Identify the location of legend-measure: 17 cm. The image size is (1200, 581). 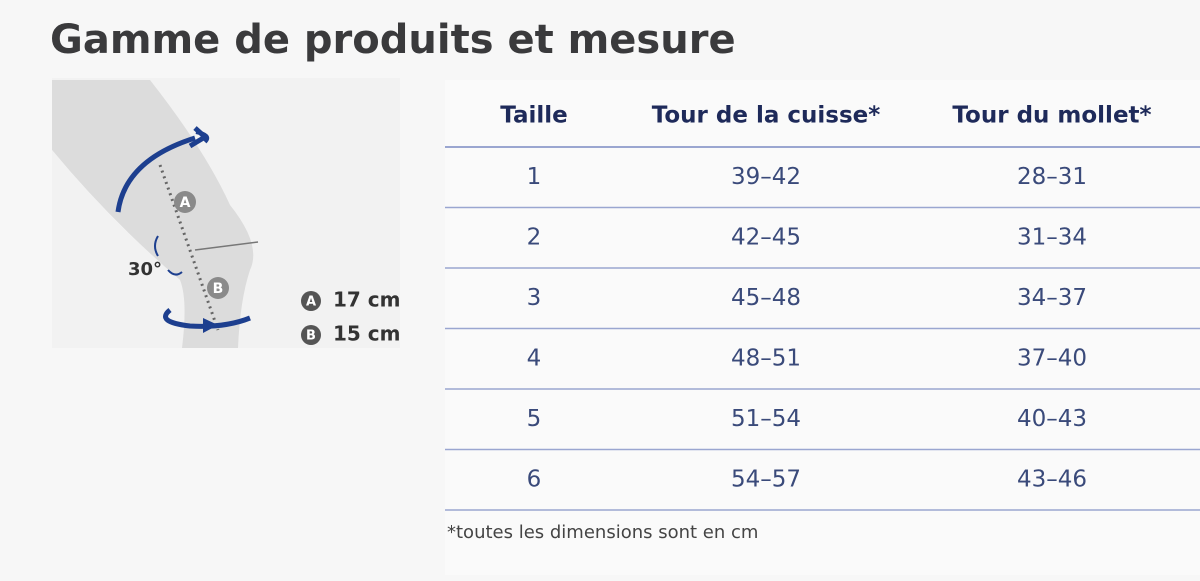
(367, 300).